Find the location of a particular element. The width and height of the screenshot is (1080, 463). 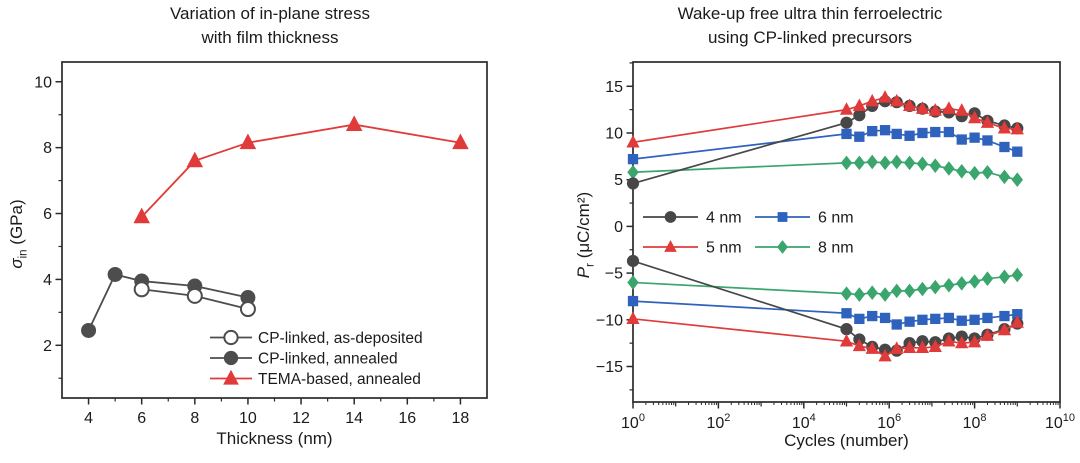

series-line is located at coordinates (301, 170).